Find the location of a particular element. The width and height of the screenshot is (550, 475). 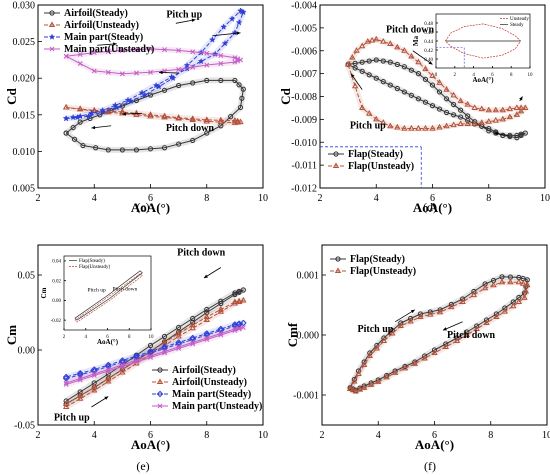

legend-entry: Flap(Steady) is located at coordinates (375, 154).